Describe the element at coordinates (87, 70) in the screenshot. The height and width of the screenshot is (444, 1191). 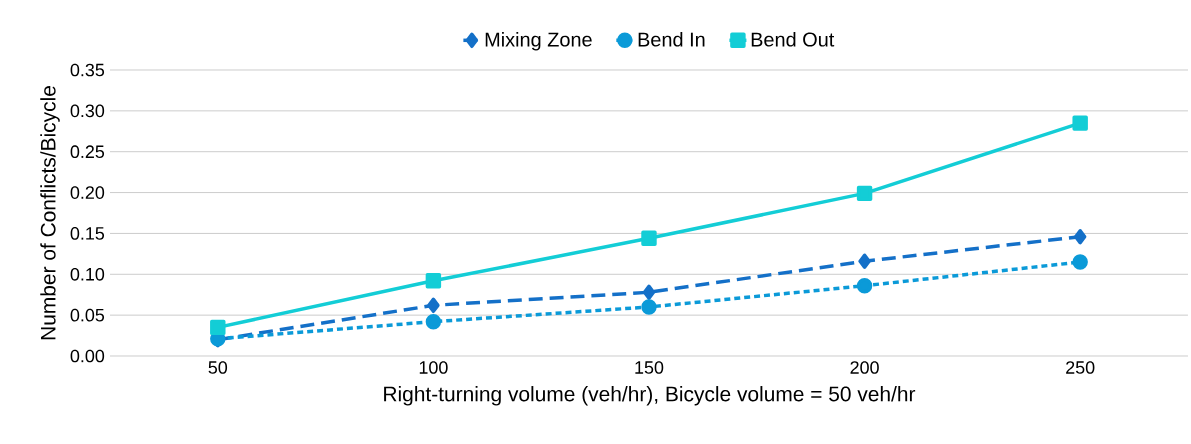
I see `y-tick-label: 0.35` at that location.